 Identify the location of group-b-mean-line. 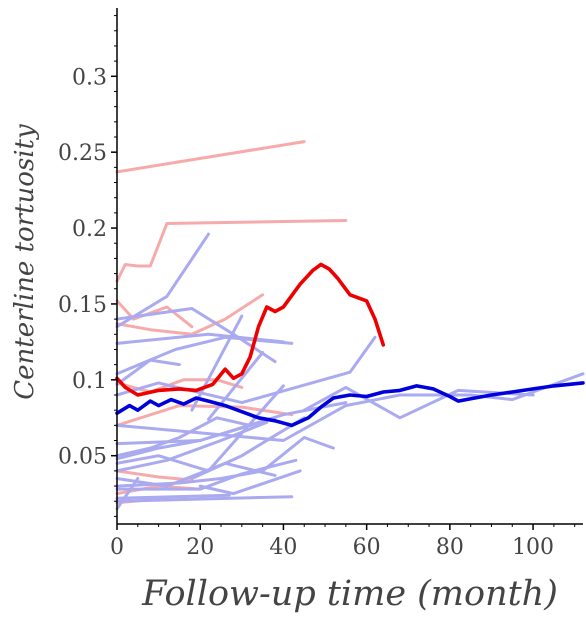
(350, 404).